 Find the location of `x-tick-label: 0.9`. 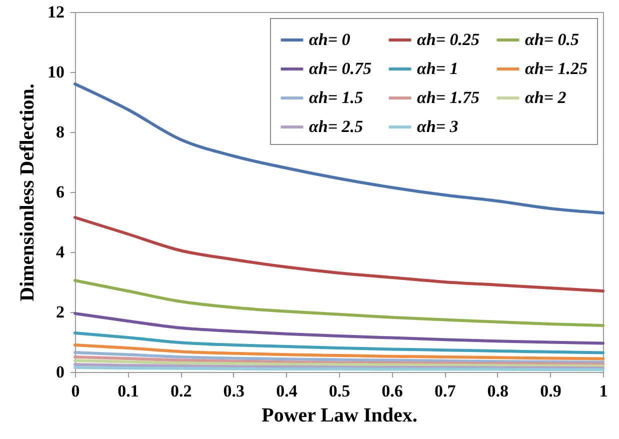

x-tick-label: 0.9 is located at coordinates (551, 391).